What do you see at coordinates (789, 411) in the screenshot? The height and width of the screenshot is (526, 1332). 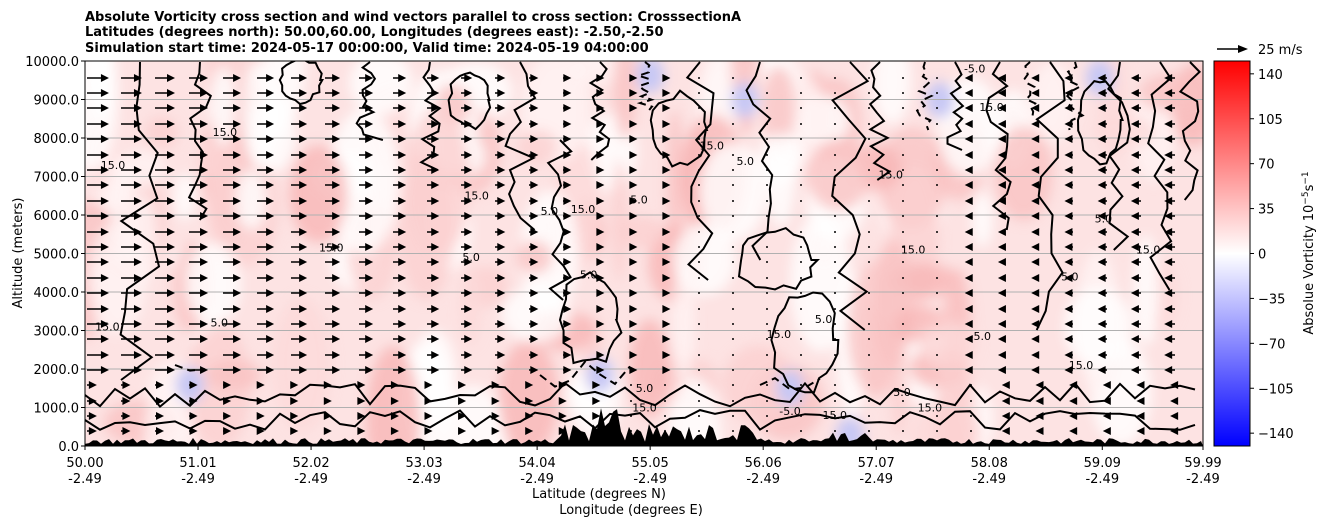 I see `contour-label: -5.0` at bounding box center [789, 411].